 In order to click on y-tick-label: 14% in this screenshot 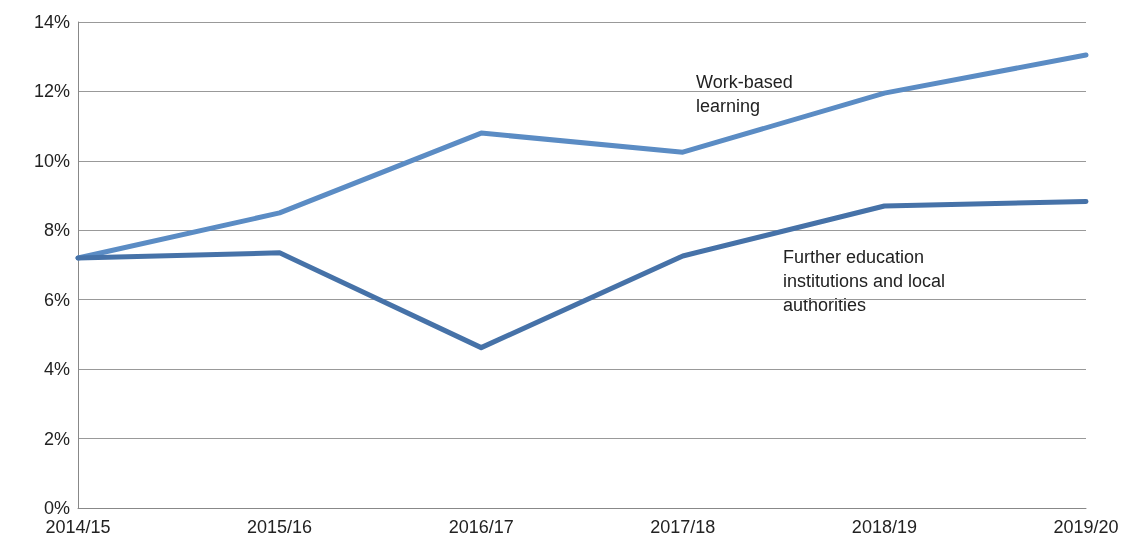, I will do `click(51, 22)`.